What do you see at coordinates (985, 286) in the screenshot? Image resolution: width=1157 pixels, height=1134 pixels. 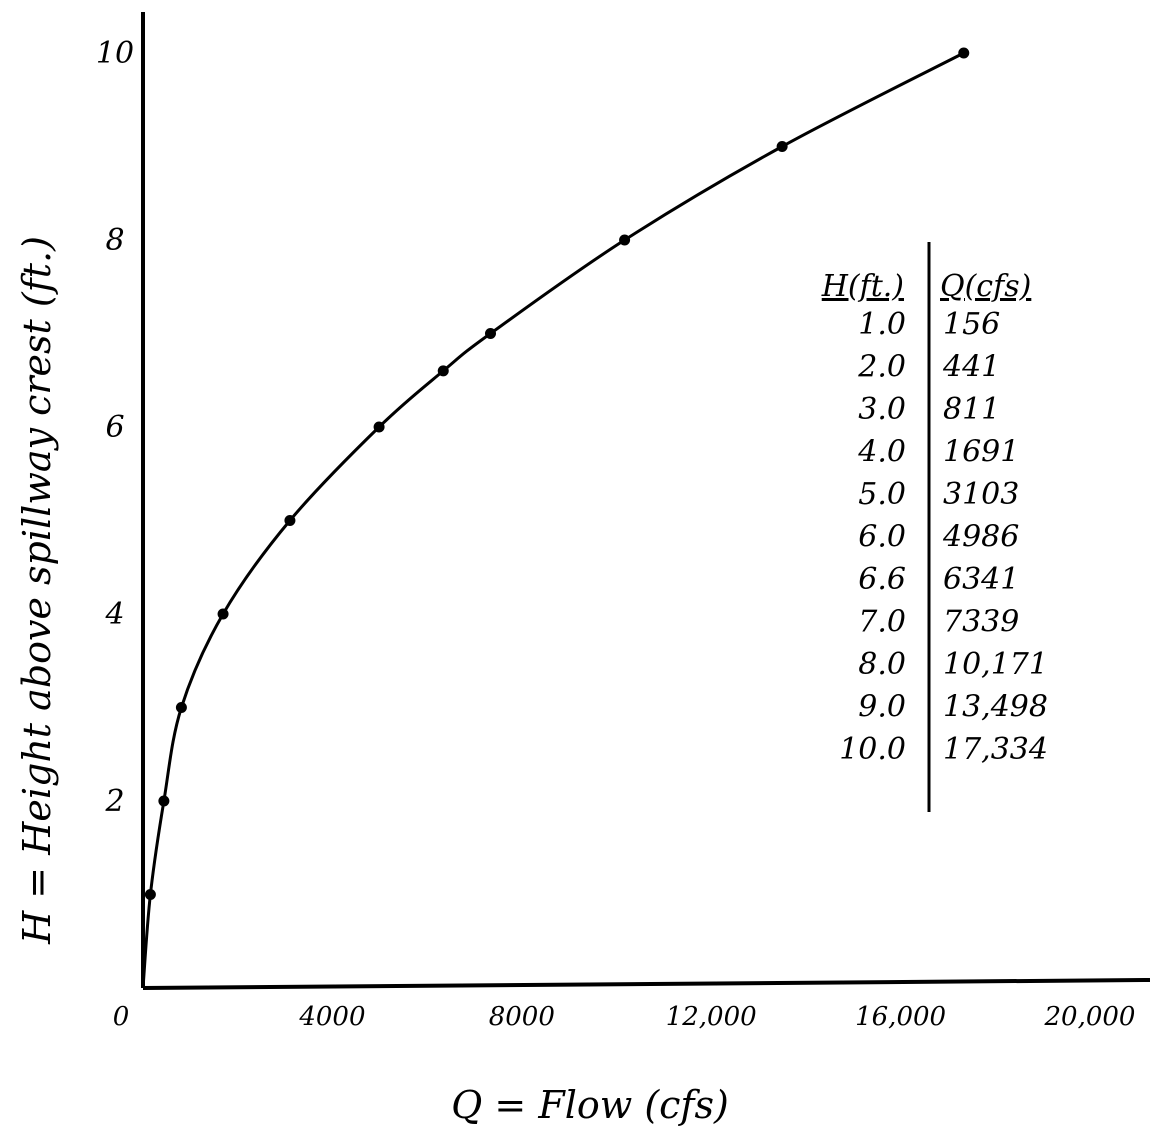 I see `table-header-q: Q(cfs)` at bounding box center [985, 286].